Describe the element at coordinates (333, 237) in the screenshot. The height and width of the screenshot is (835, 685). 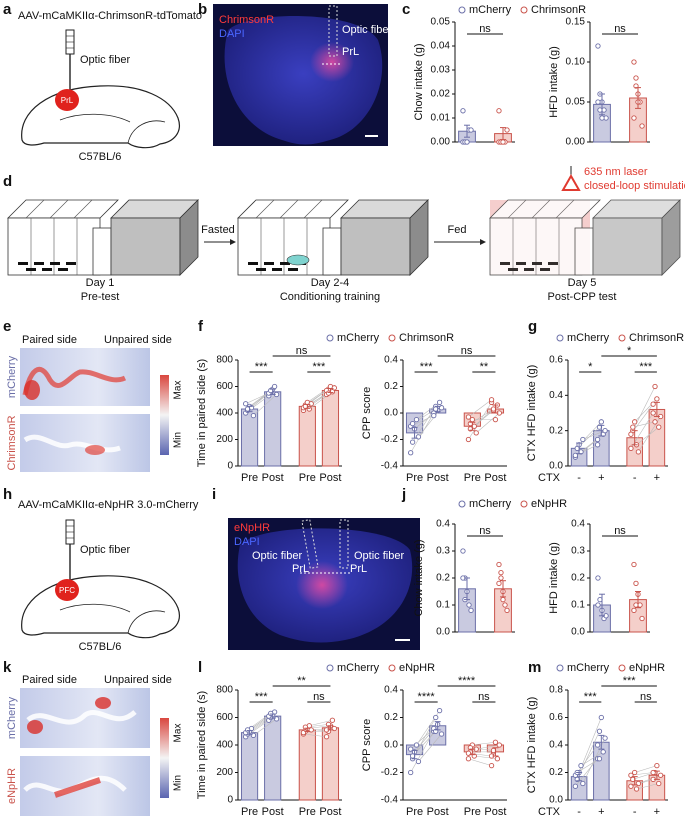
I see `cage` at that location.